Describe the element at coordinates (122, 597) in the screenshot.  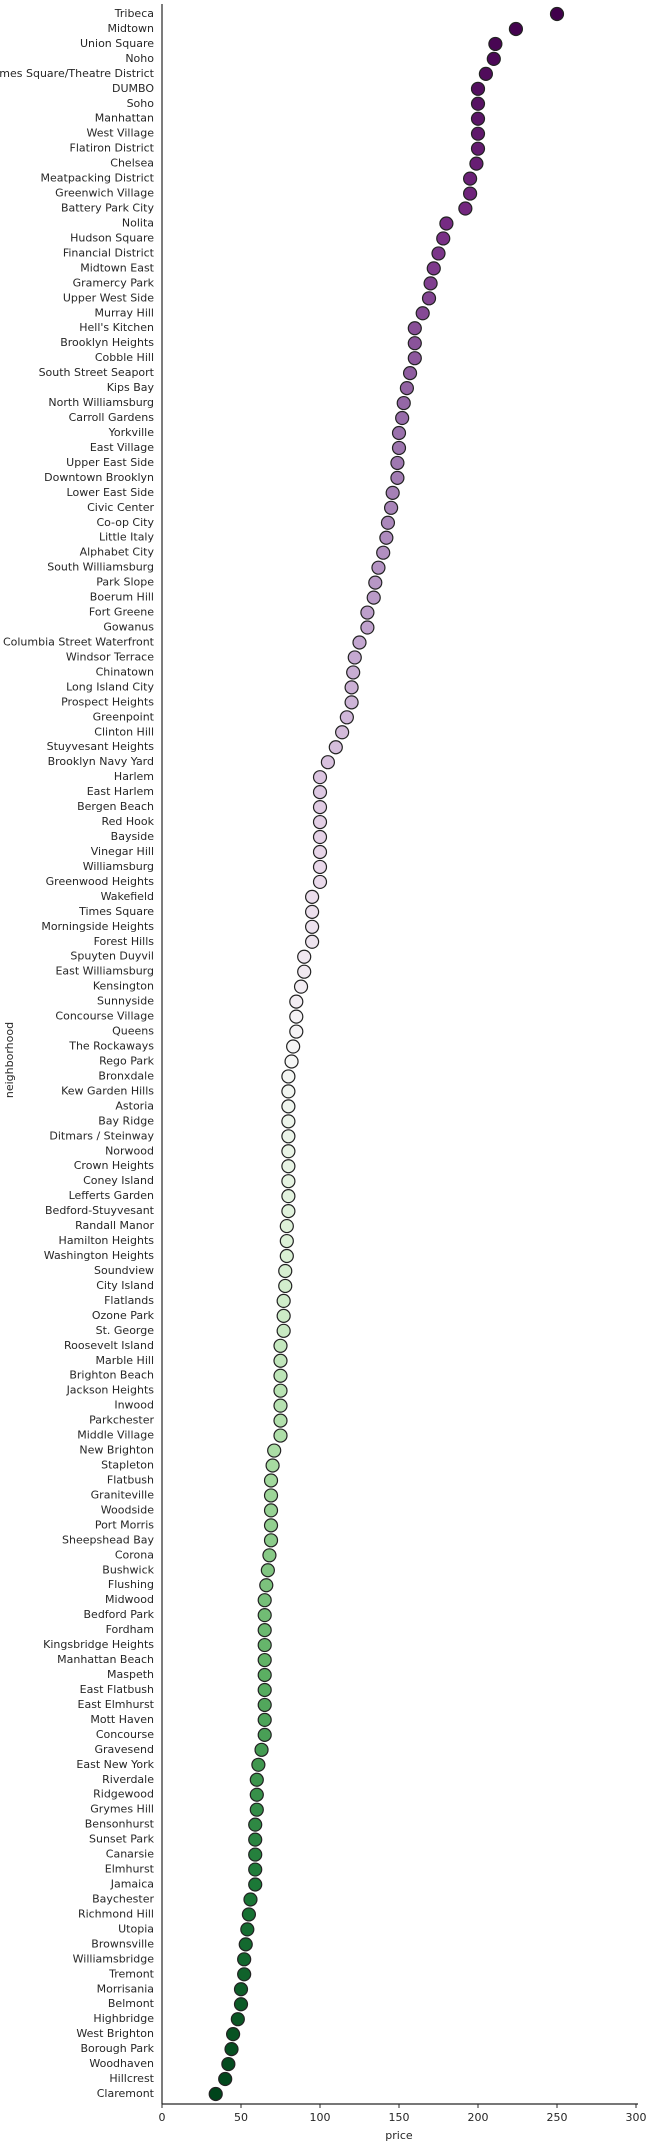
I see `y-tick-label: Boerum Hill` at that location.